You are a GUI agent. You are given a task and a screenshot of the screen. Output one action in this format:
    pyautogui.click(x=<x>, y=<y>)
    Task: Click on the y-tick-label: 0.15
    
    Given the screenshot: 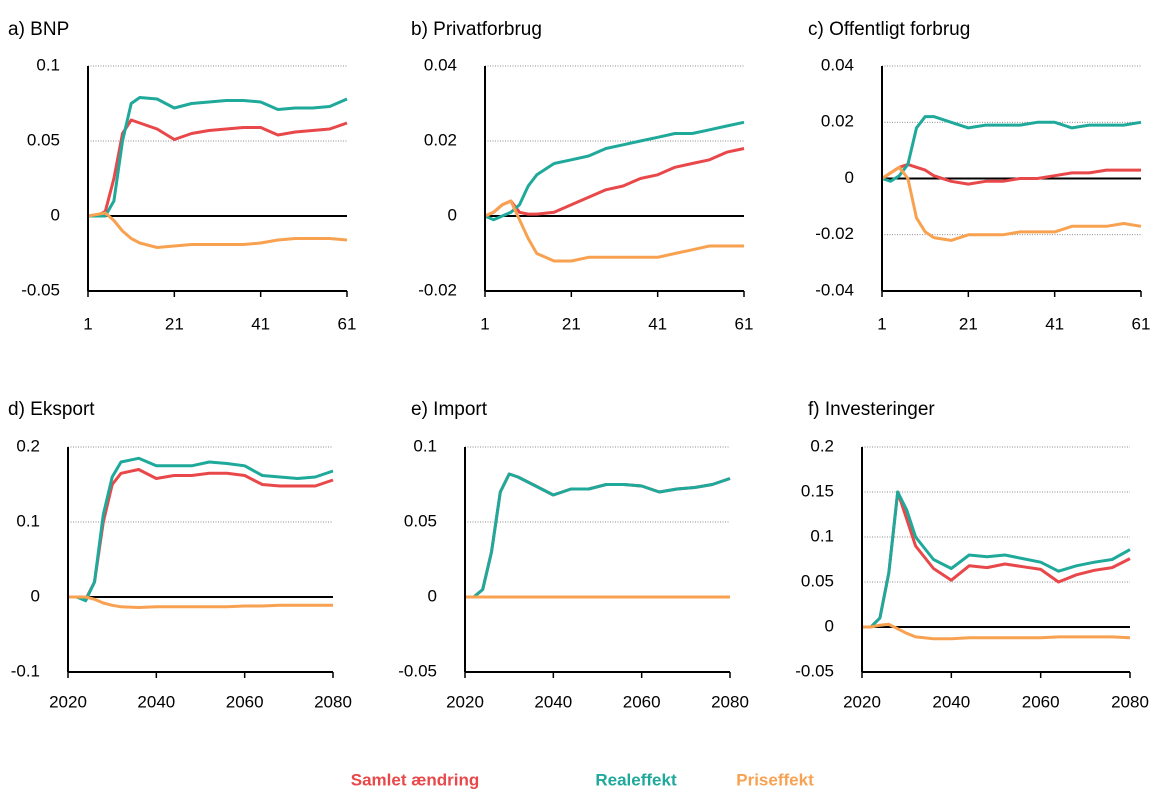 What is the action you would take?
    pyautogui.click(x=817, y=490)
    